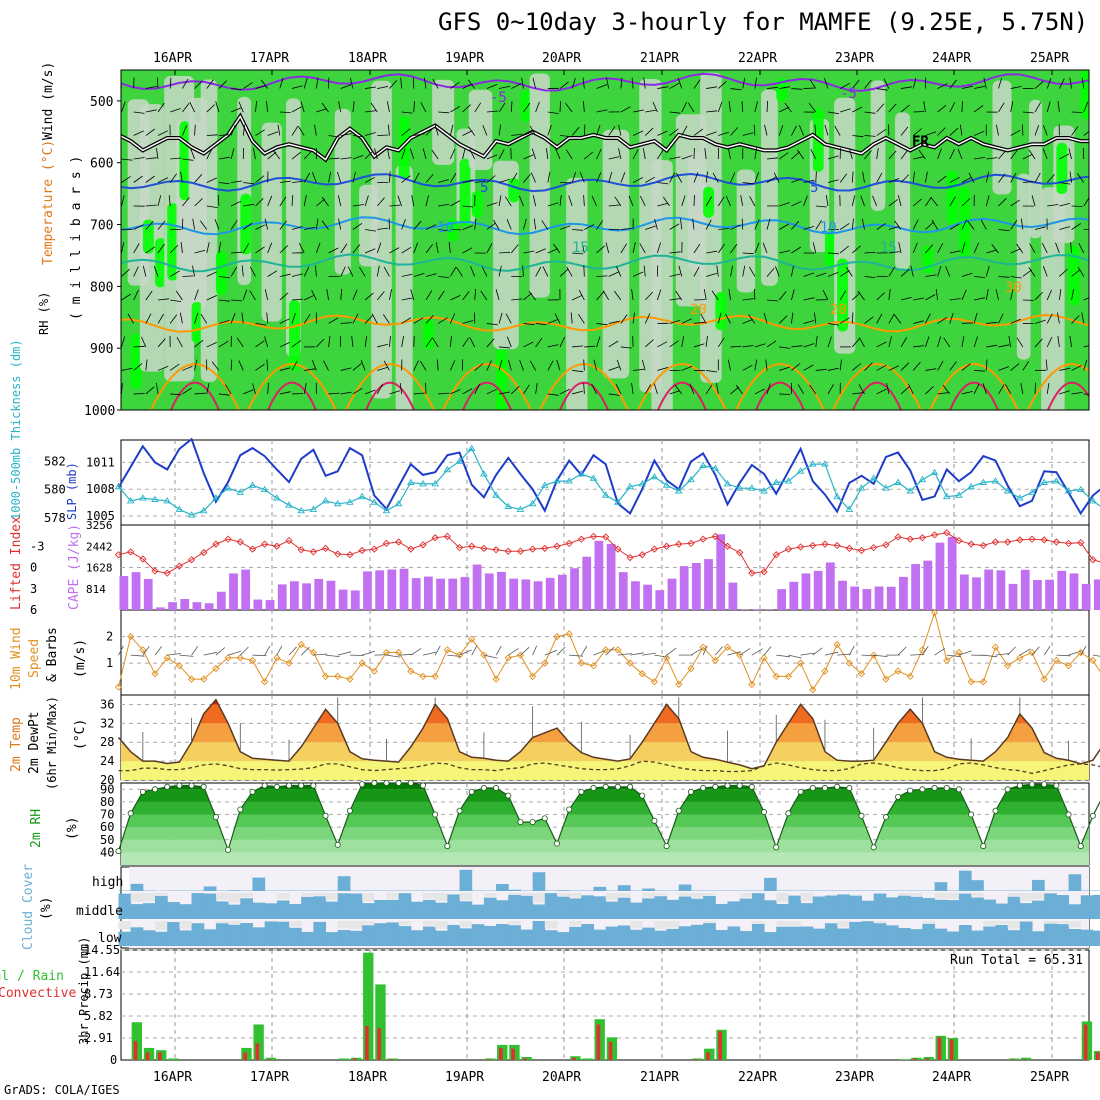 The height and width of the screenshot is (1100, 1100). Describe the element at coordinates (283, 921) in the screenshot. I see `cloud-gap-cell` at that location.